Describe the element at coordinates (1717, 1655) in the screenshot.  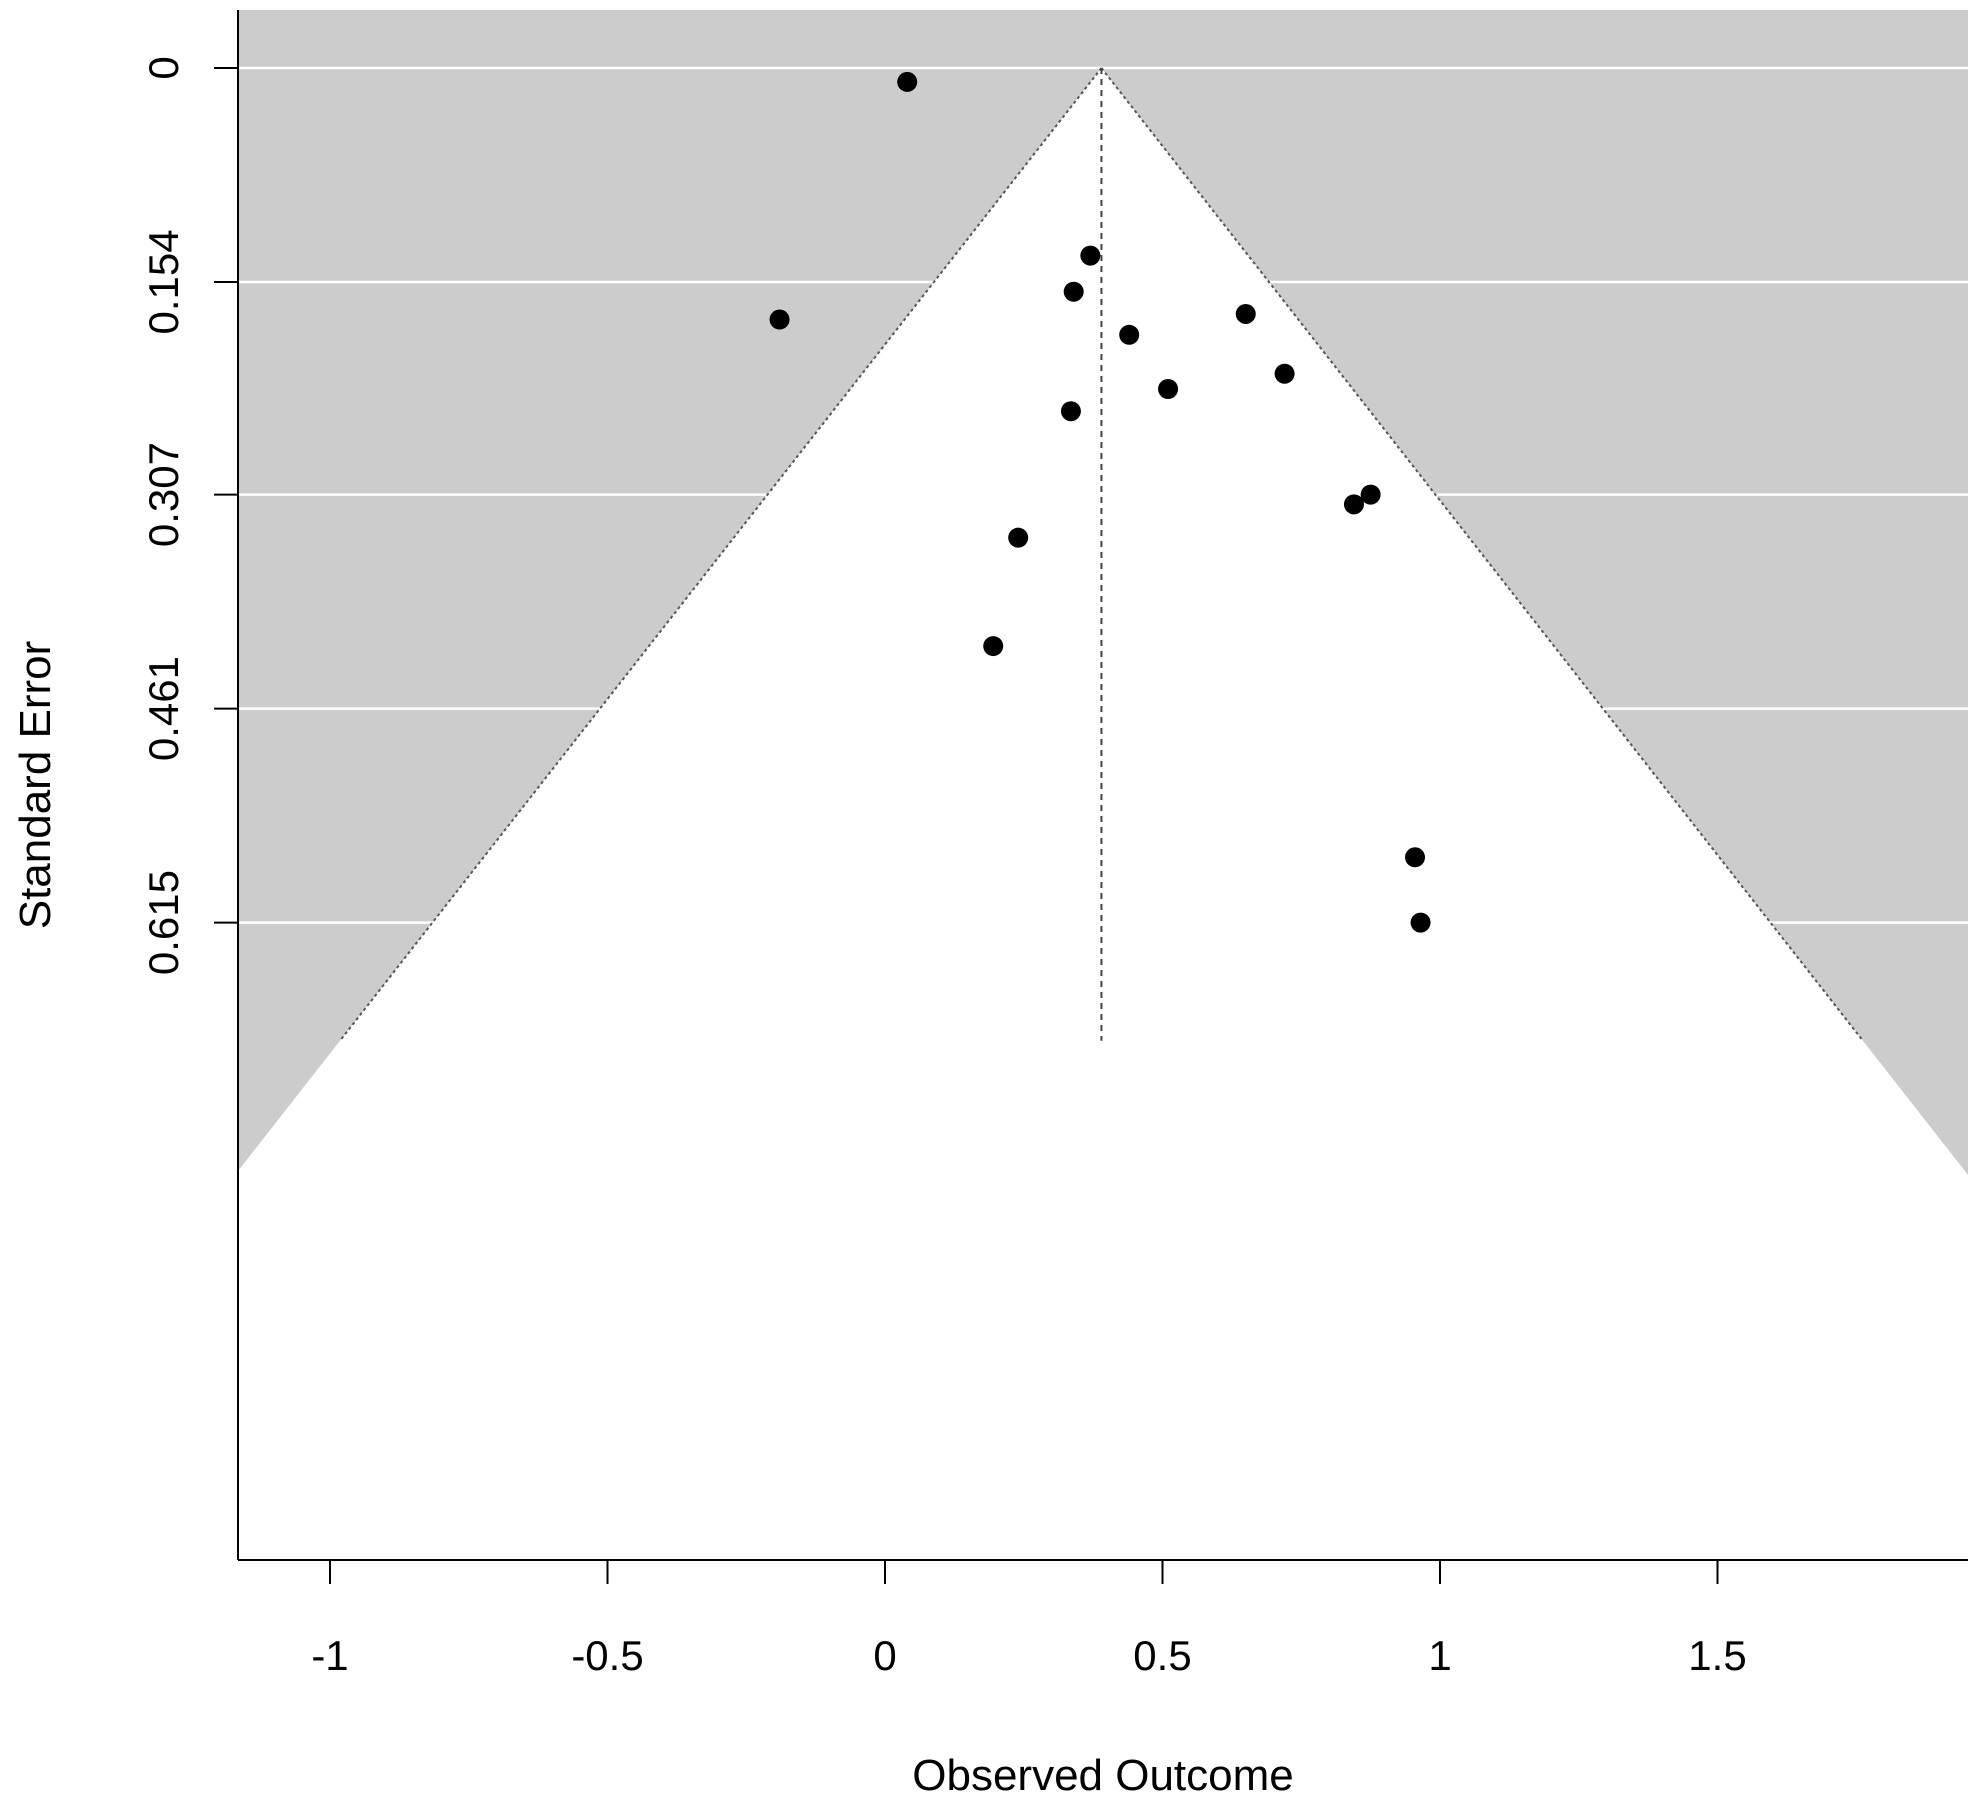
I see `x-tick-label-5: 1.5` at that location.